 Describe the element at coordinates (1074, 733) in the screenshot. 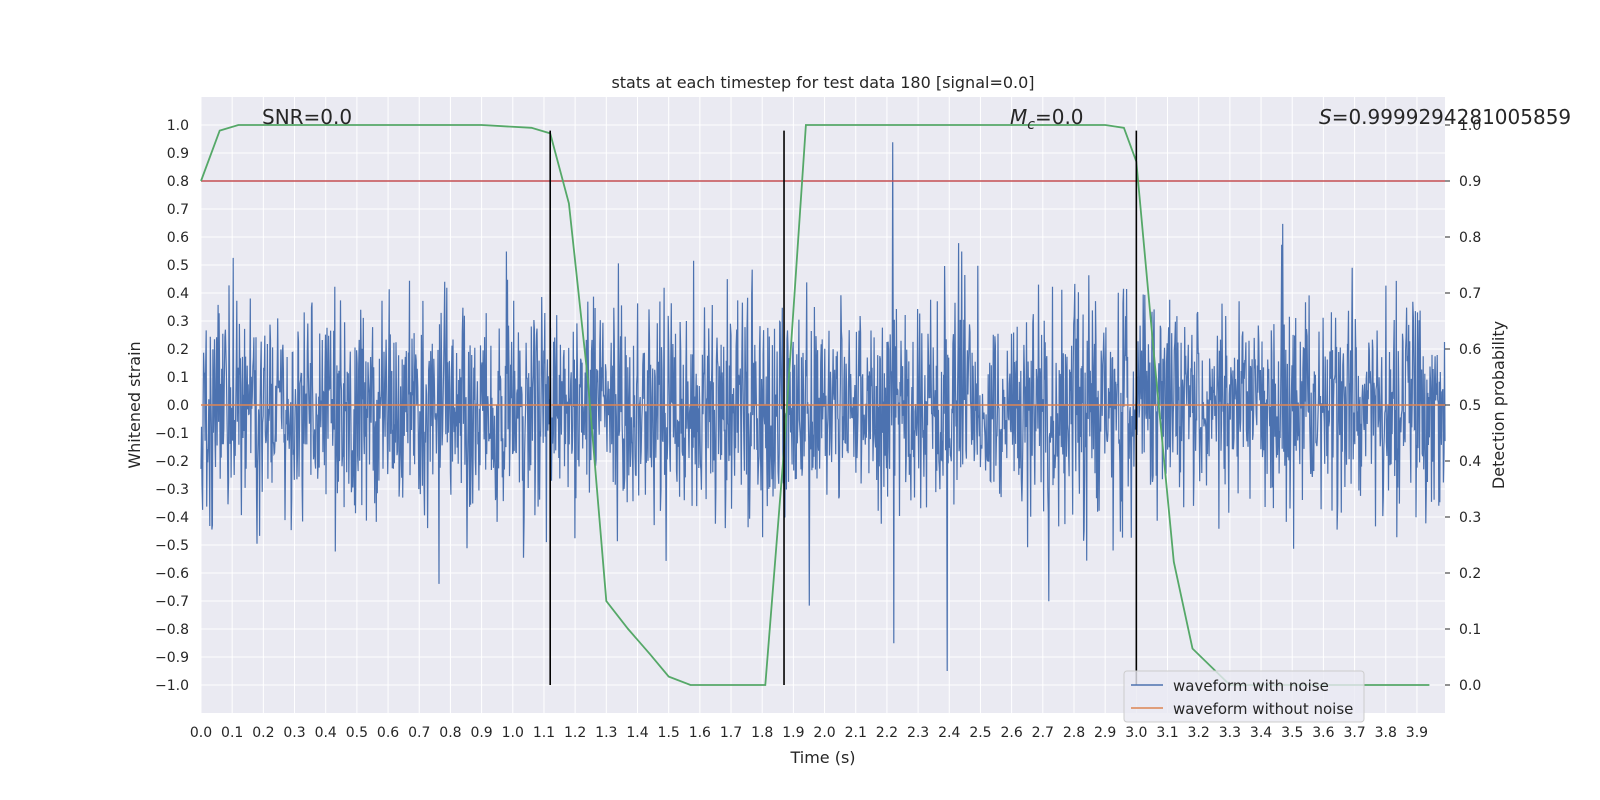

I see `x-tick-label: 2.8` at that location.